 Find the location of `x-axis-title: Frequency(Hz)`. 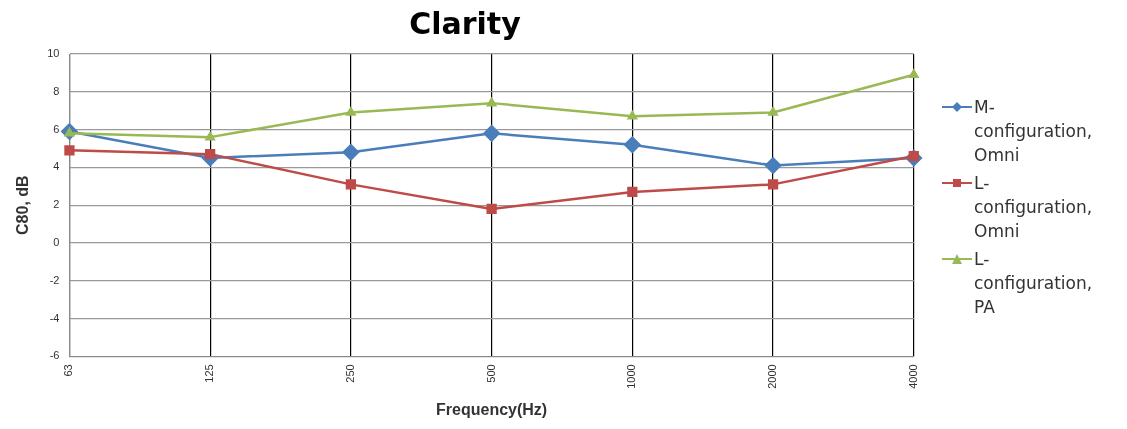

x-axis-title: Frequency(Hz) is located at coordinates (492, 409).